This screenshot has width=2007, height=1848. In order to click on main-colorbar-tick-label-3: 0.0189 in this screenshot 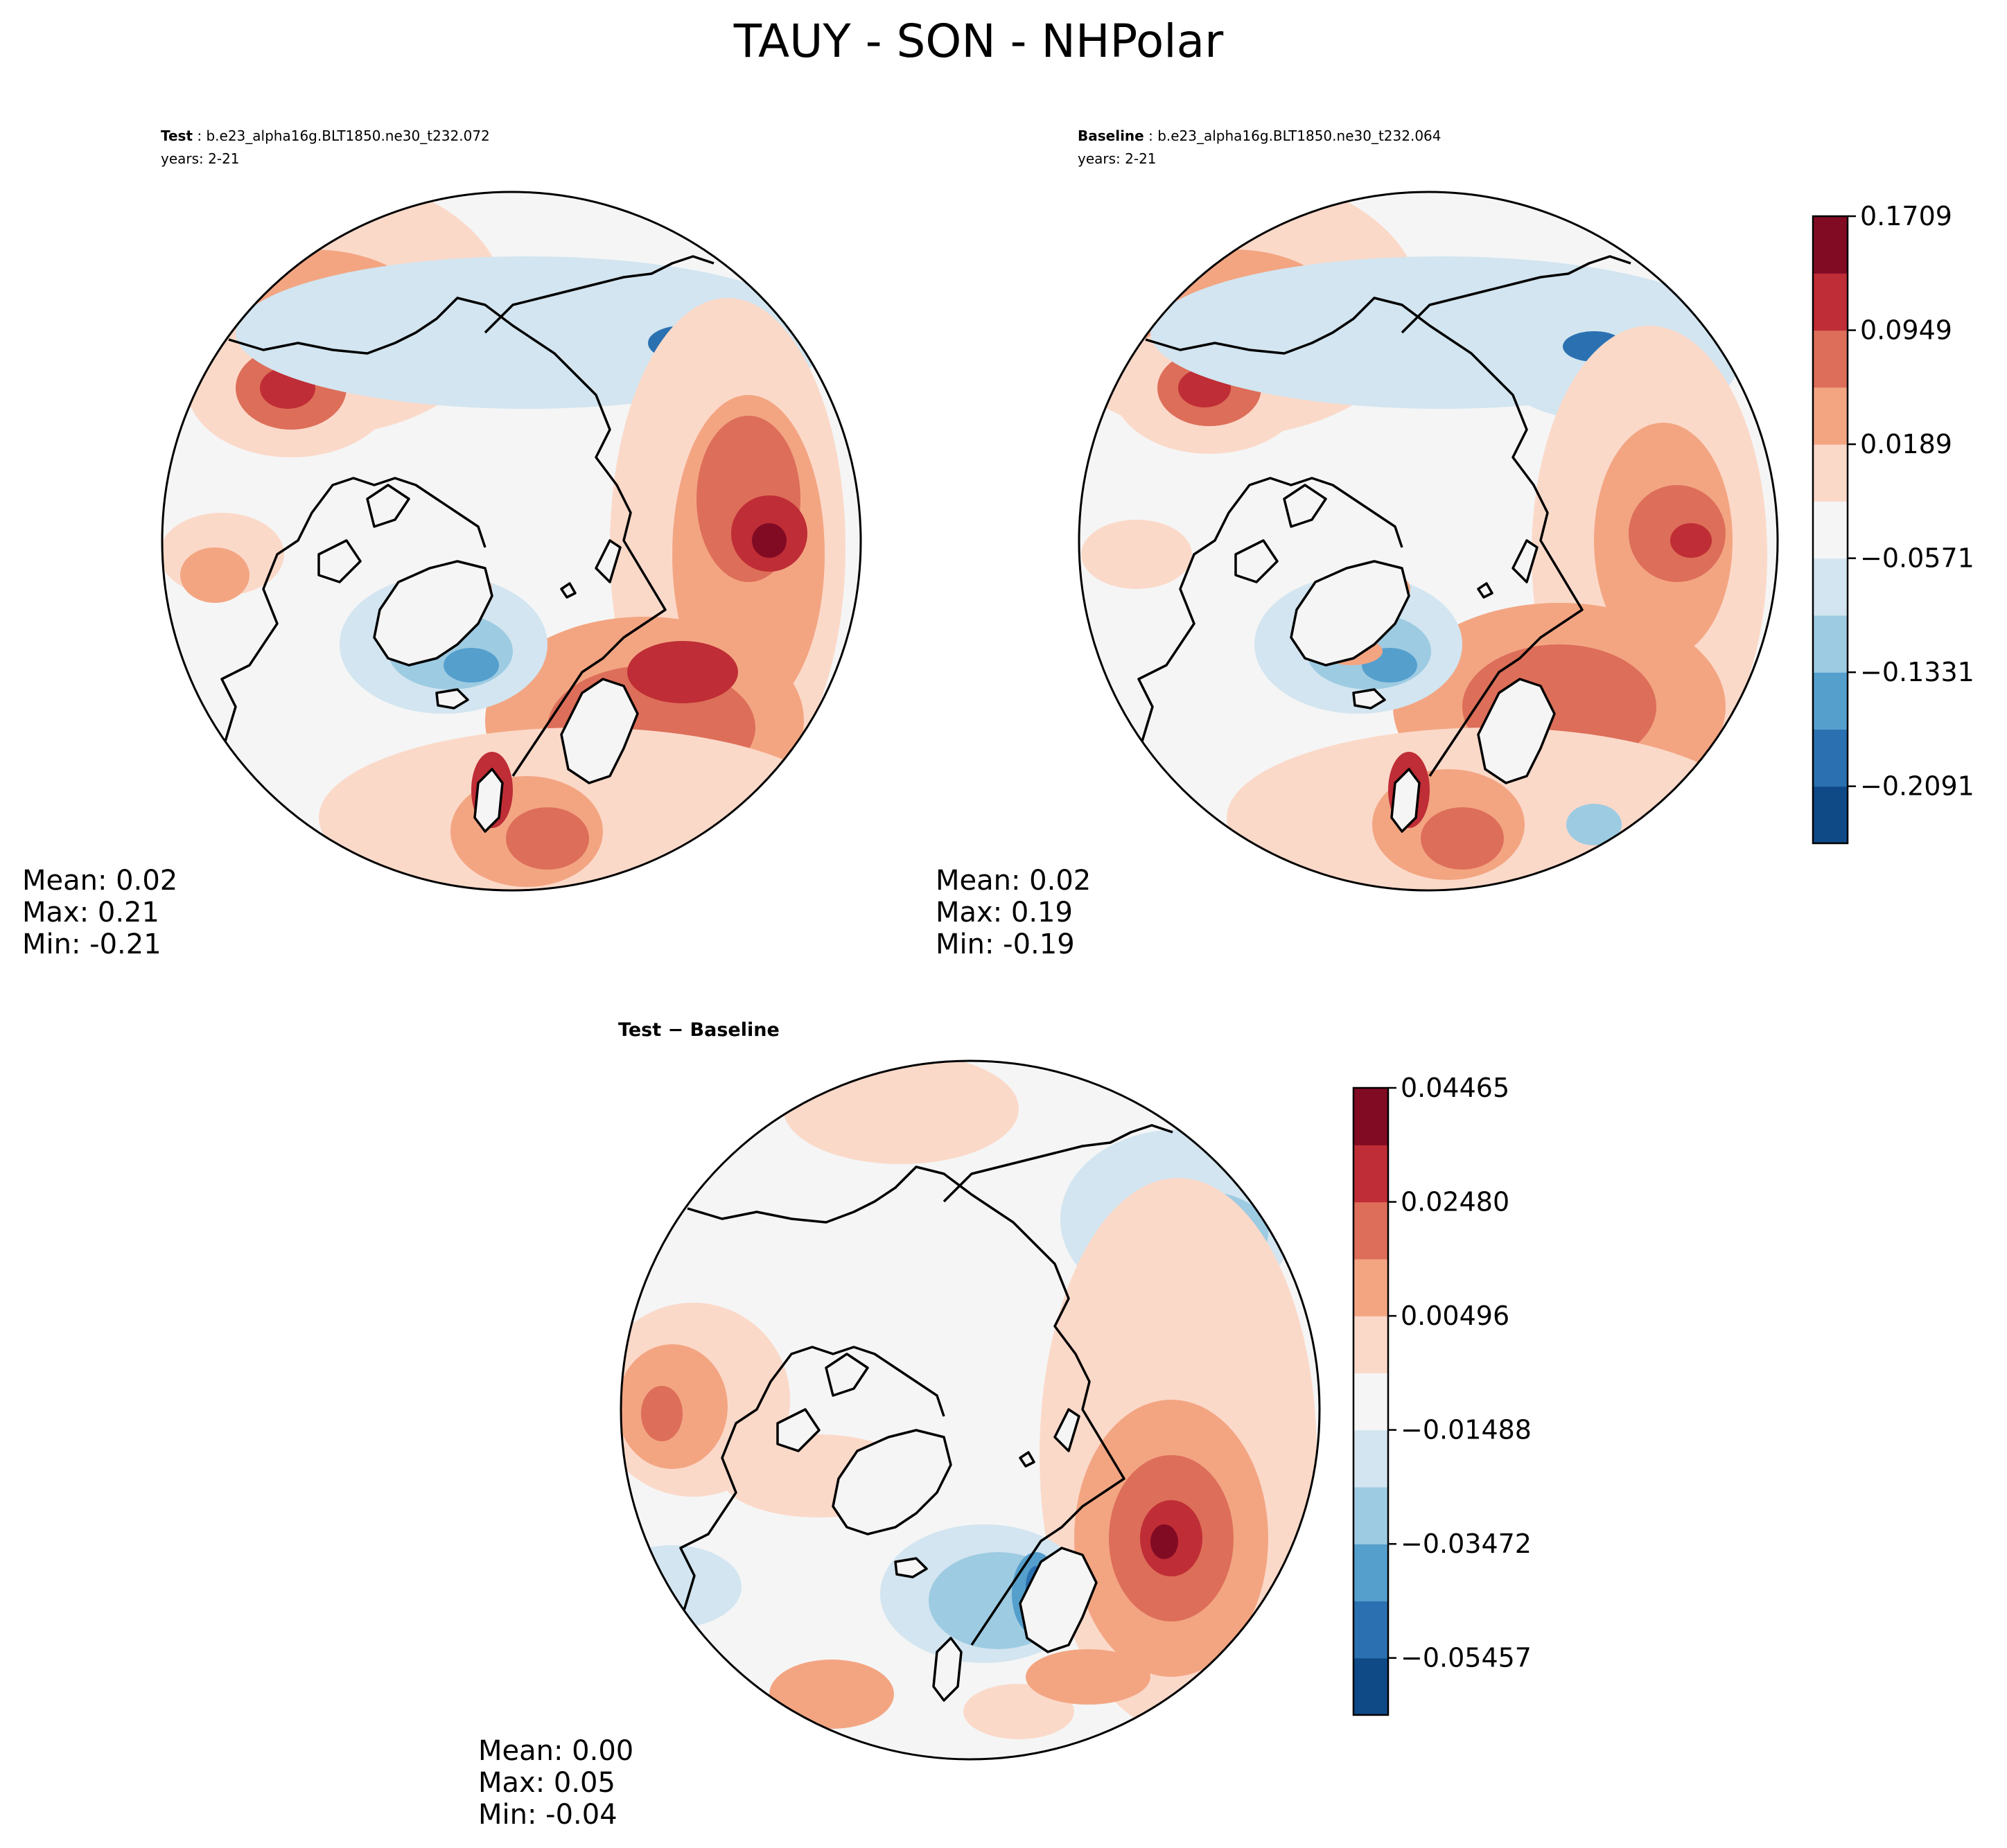, I will do `click(1906, 444)`.